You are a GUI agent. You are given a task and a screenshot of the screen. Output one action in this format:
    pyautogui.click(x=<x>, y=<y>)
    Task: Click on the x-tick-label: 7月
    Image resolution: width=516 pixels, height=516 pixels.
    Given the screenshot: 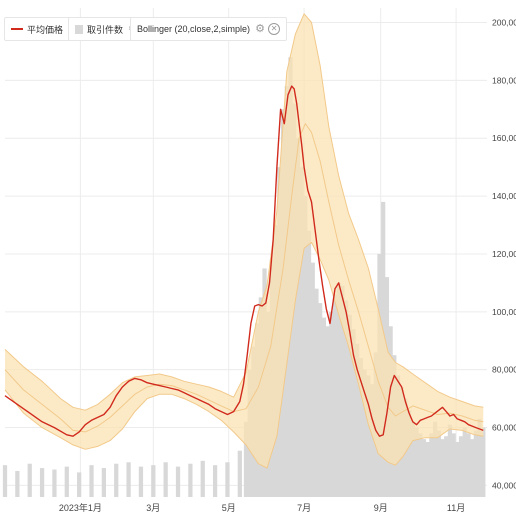 What is the action you would take?
    pyautogui.click(x=304, y=508)
    